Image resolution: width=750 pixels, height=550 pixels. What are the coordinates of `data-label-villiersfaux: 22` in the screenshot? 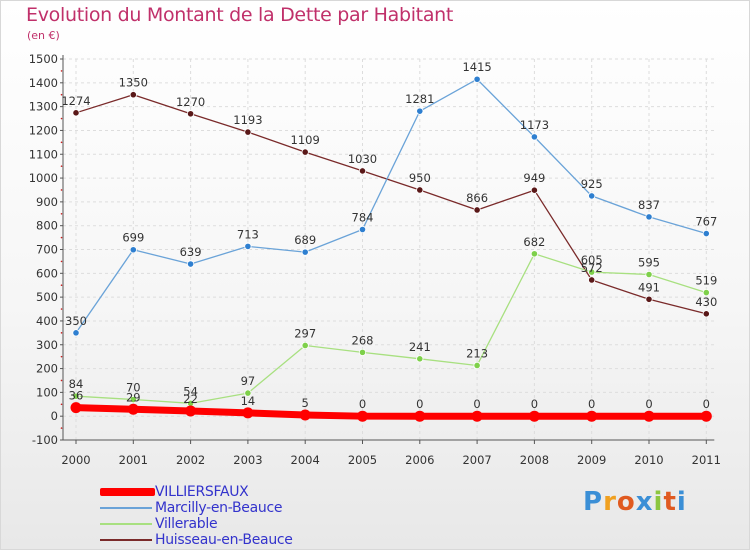 It's located at (190, 399).